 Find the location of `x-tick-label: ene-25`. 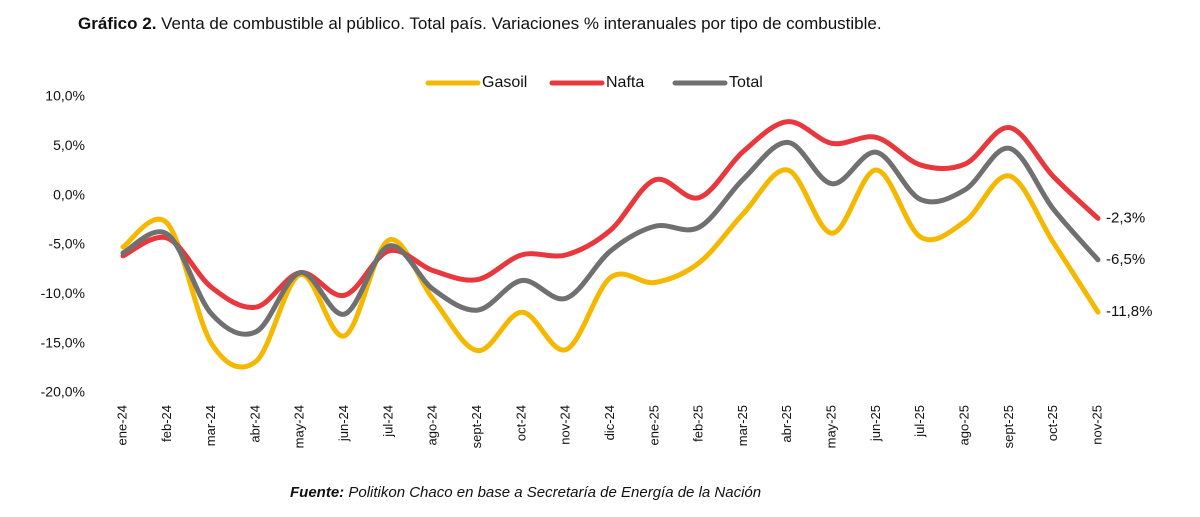

x-tick-label: ene-25 is located at coordinates (653, 425).